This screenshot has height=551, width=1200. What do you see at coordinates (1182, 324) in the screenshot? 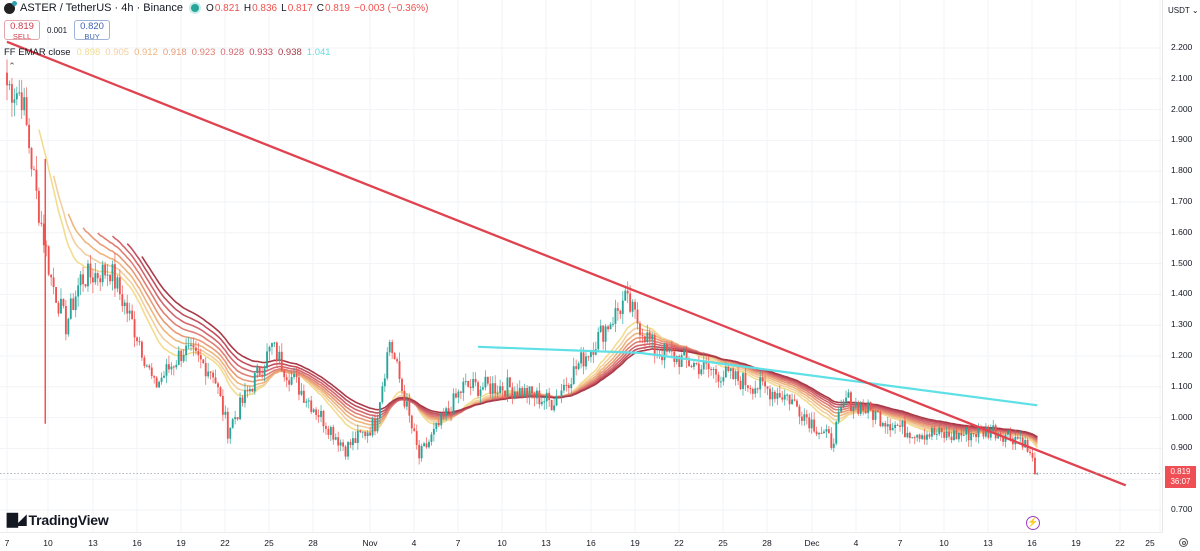
I see `price-axis-label: 1.300` at bounding box center [1182, 324].